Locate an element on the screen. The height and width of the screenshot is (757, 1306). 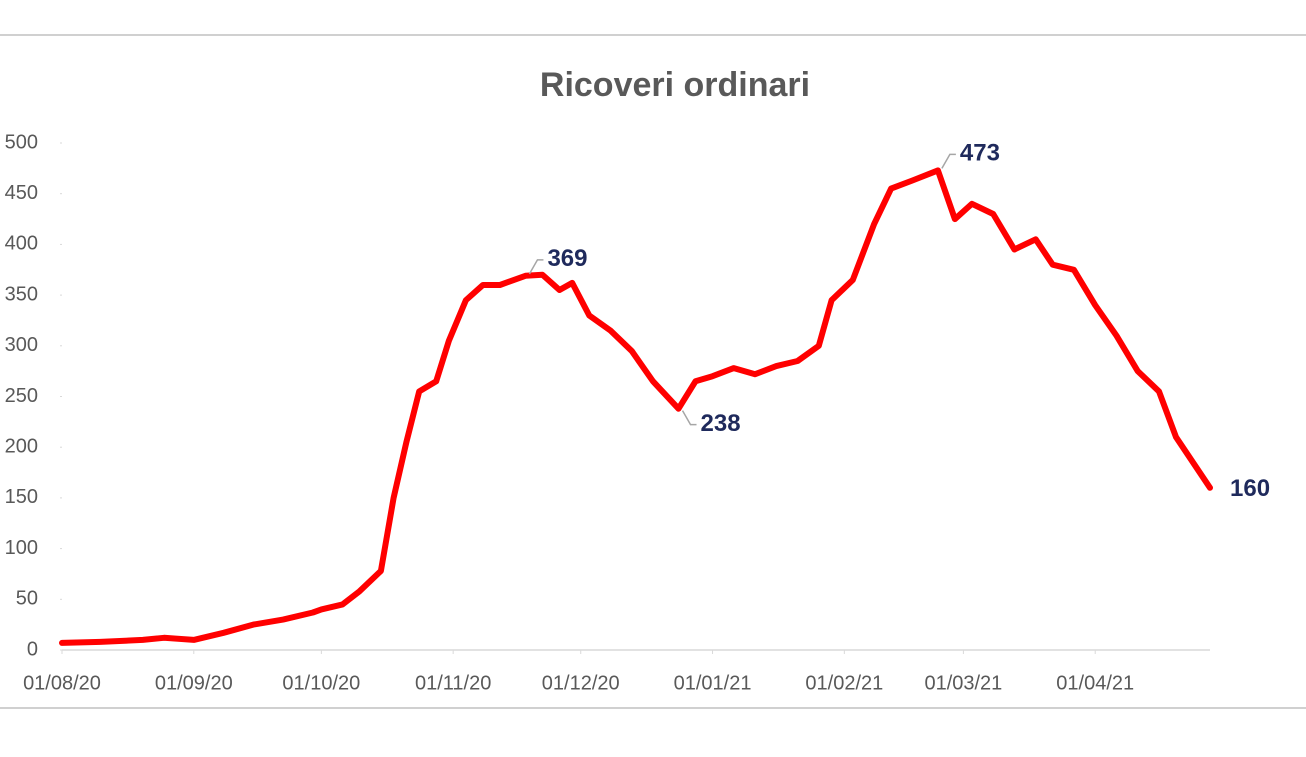
y-tick-label: 350 is located at coordinates (21, 294).